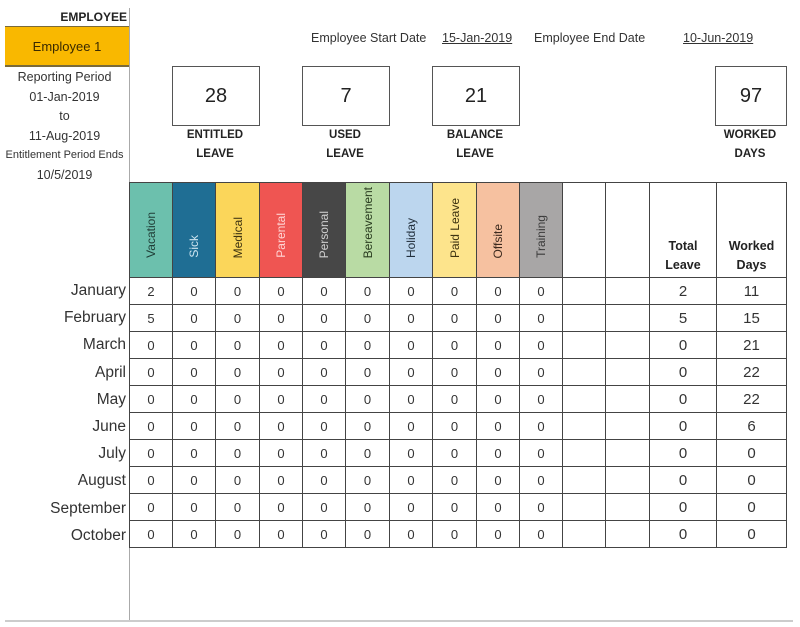 This screenshot has height=627, width=800. What do you see at coordinates (477, 38) in the screenshot?
I see `start-date-value: 15-Jan-2019` at bounding box center [477, 38].